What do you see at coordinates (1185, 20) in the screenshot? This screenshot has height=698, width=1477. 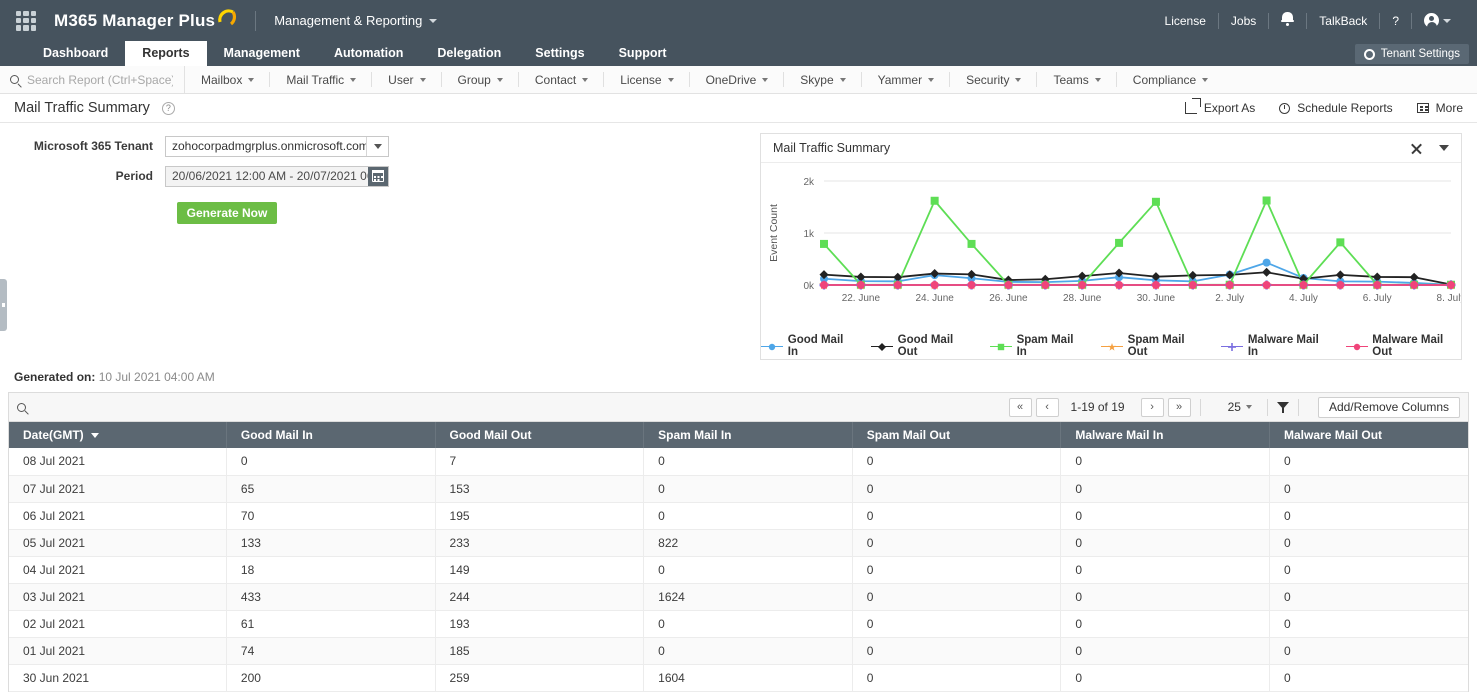 I see `license-link: License` at bounding box center [1185, 20].